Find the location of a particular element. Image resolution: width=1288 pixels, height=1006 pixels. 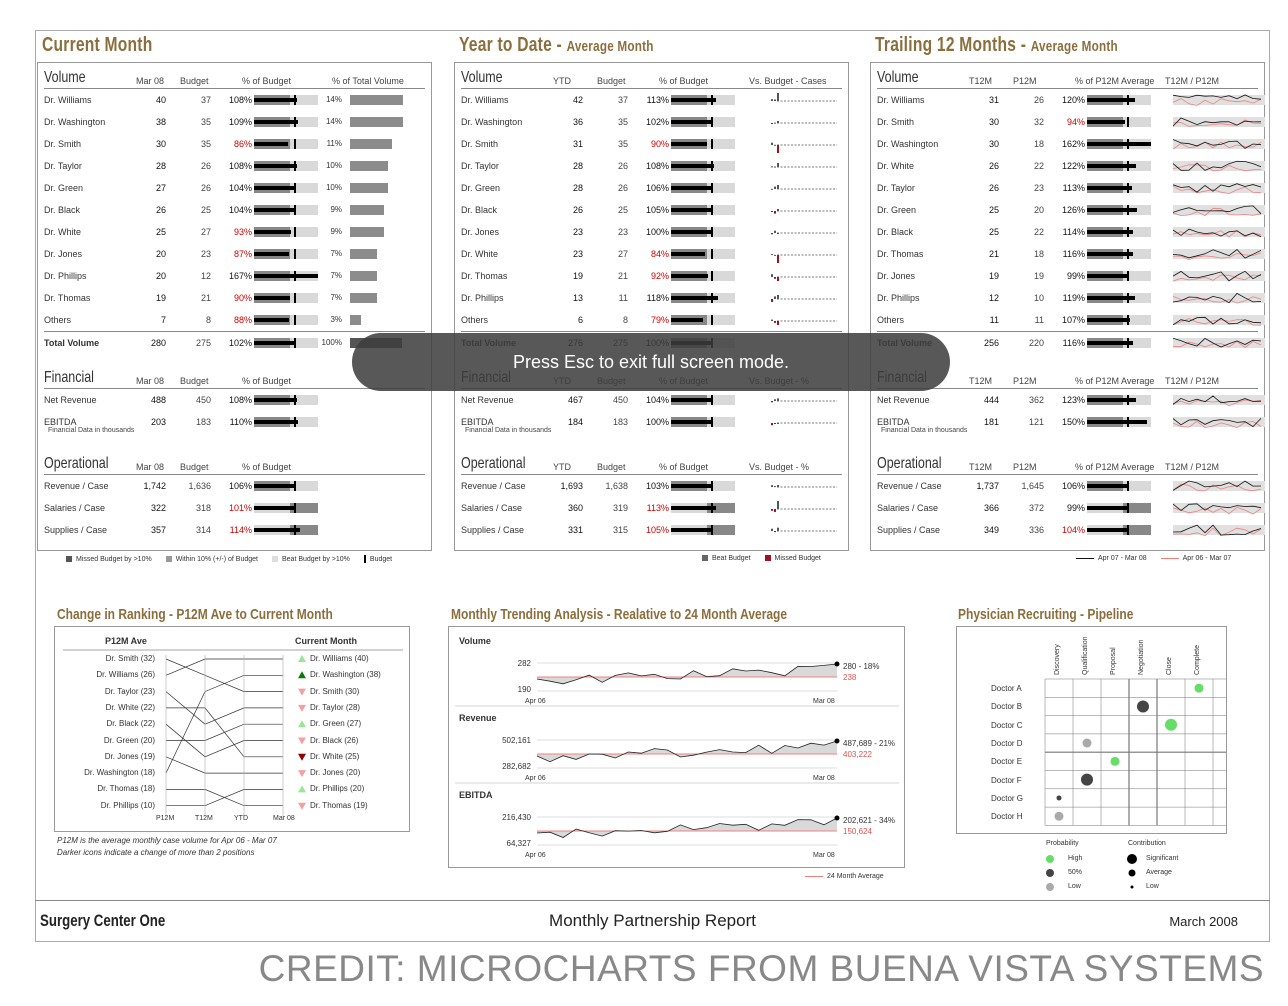

row-pct: 150% is located at coordinates (1073, 422).